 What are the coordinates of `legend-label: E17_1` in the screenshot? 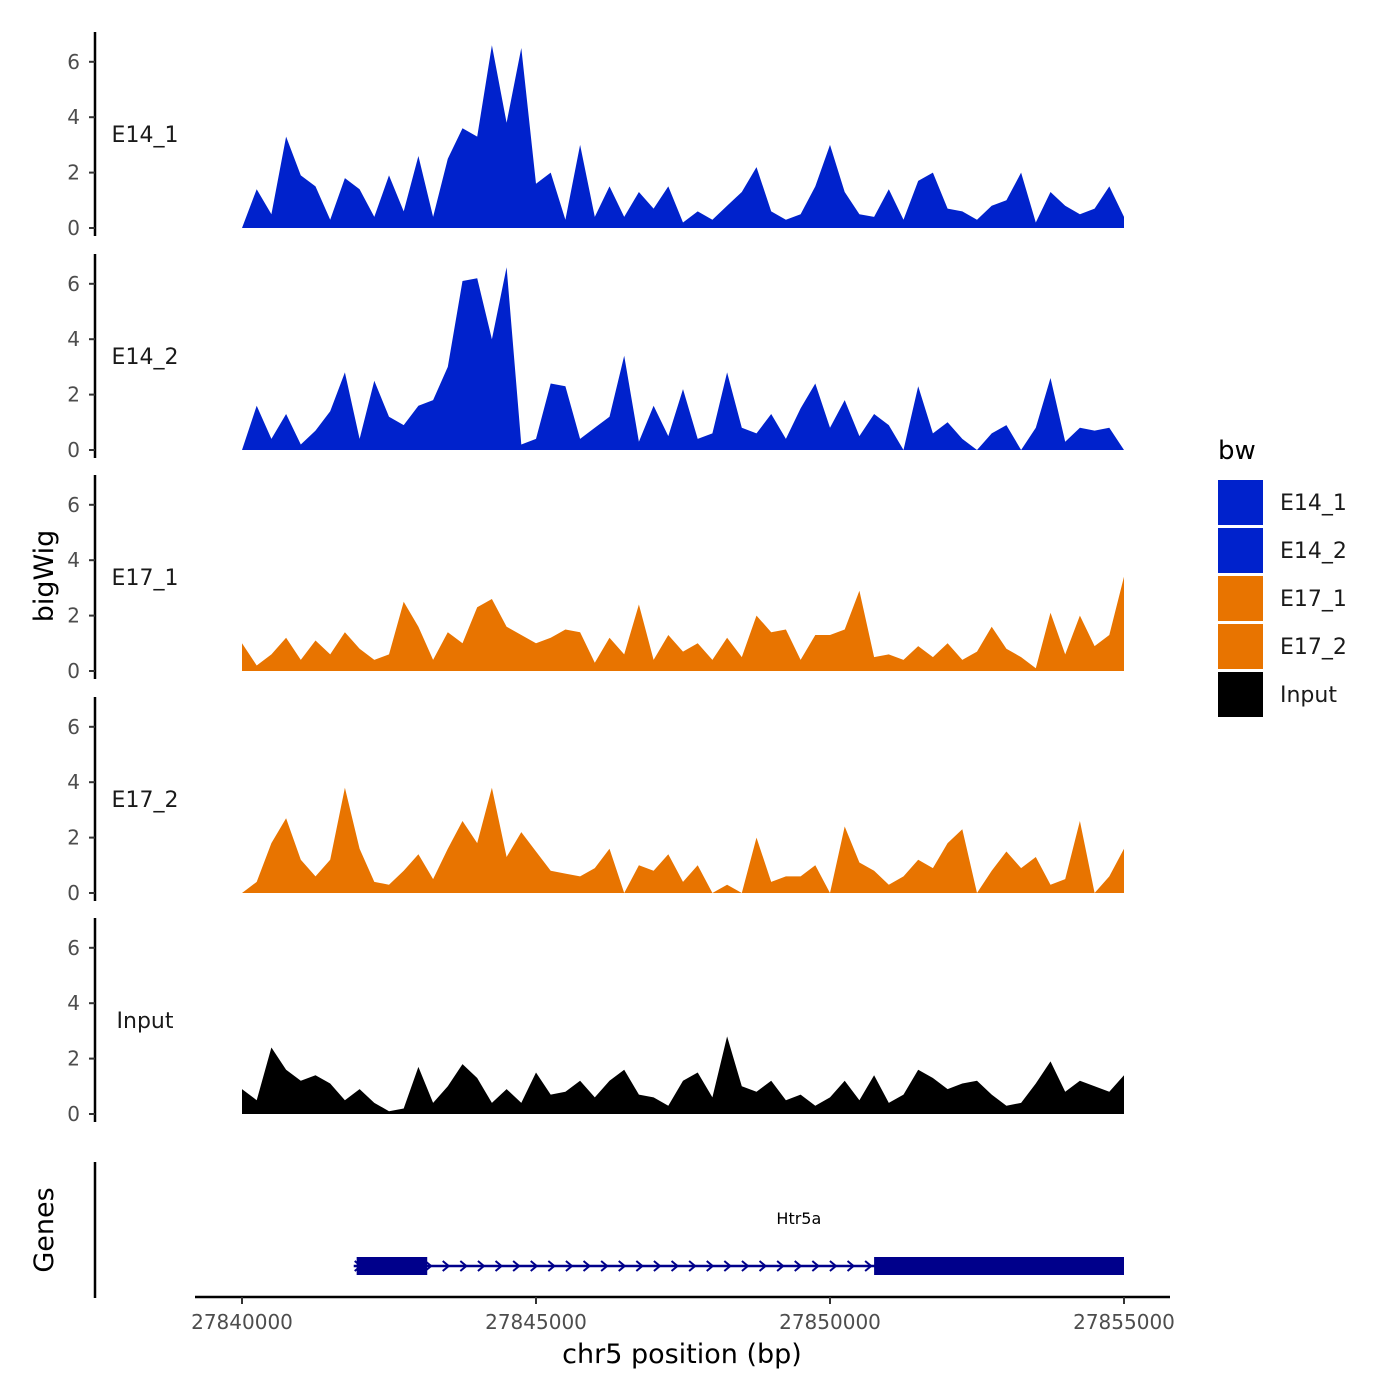 It's located at (1313, 599).